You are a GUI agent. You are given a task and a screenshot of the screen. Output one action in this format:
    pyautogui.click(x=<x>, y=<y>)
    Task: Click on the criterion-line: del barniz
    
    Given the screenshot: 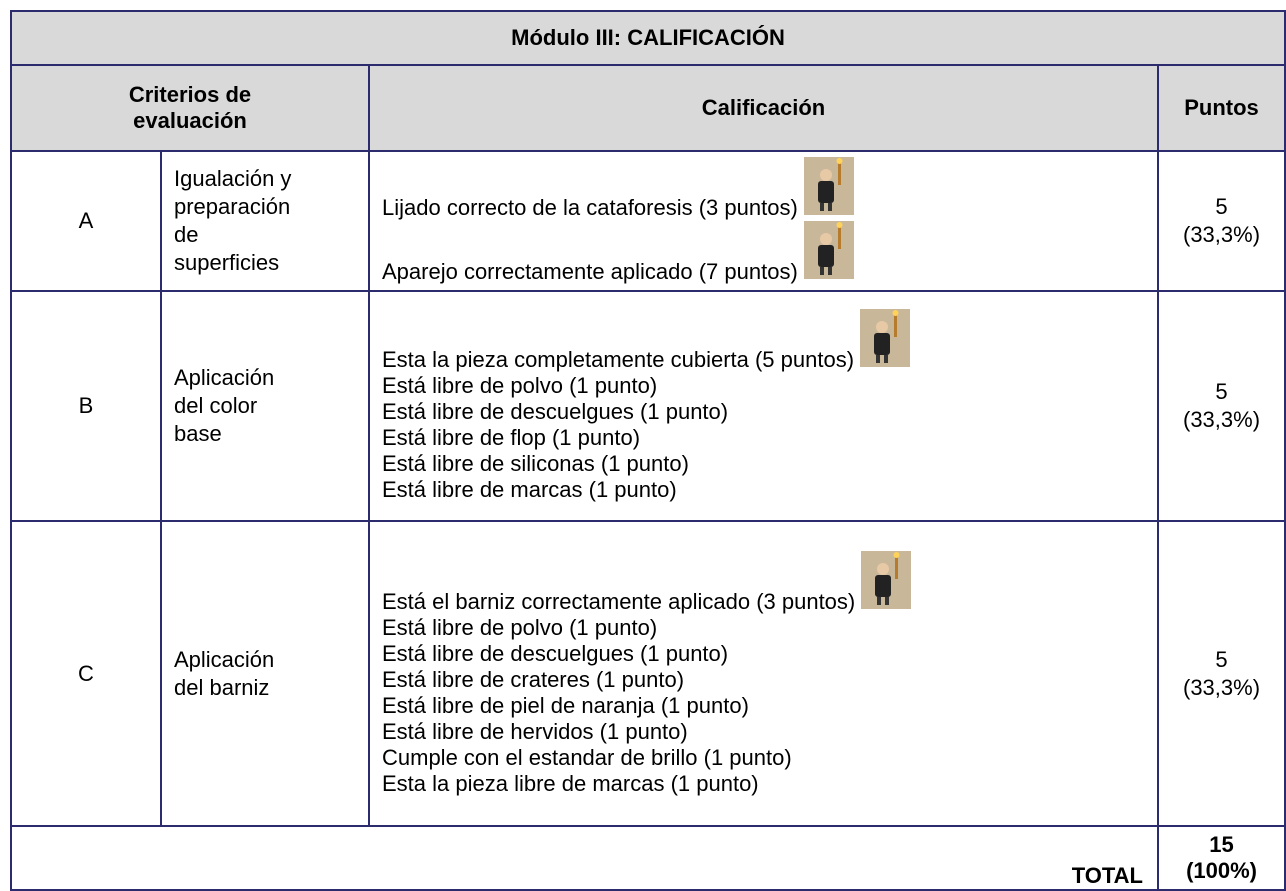 What is the action you would take?
    pyautogui.click(x=222, y=687)
    